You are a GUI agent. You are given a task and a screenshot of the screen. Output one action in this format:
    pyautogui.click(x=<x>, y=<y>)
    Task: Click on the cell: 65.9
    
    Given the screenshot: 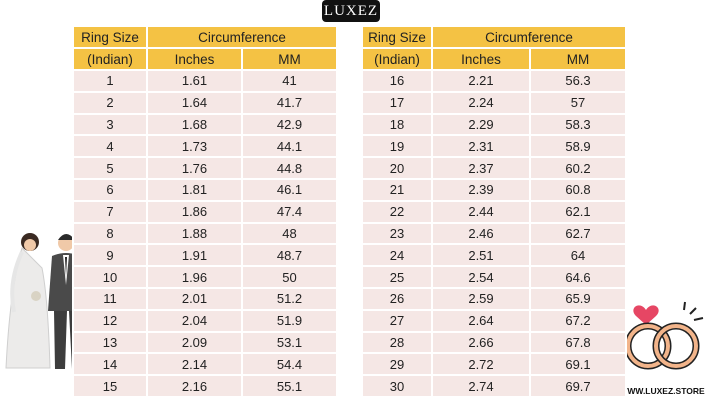 What is the action you would take?
    pyautogui.click(x=578, y=298)
    